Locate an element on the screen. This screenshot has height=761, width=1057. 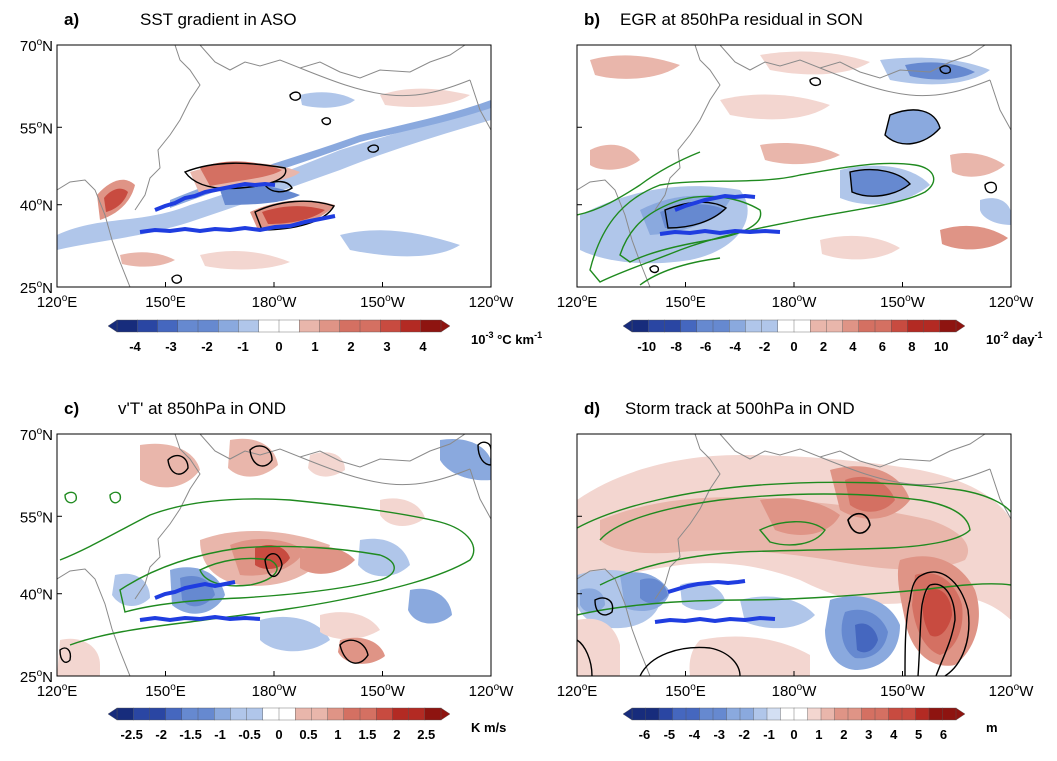
colorbar-tick-label: 5 is located at coordinates (918, 734).